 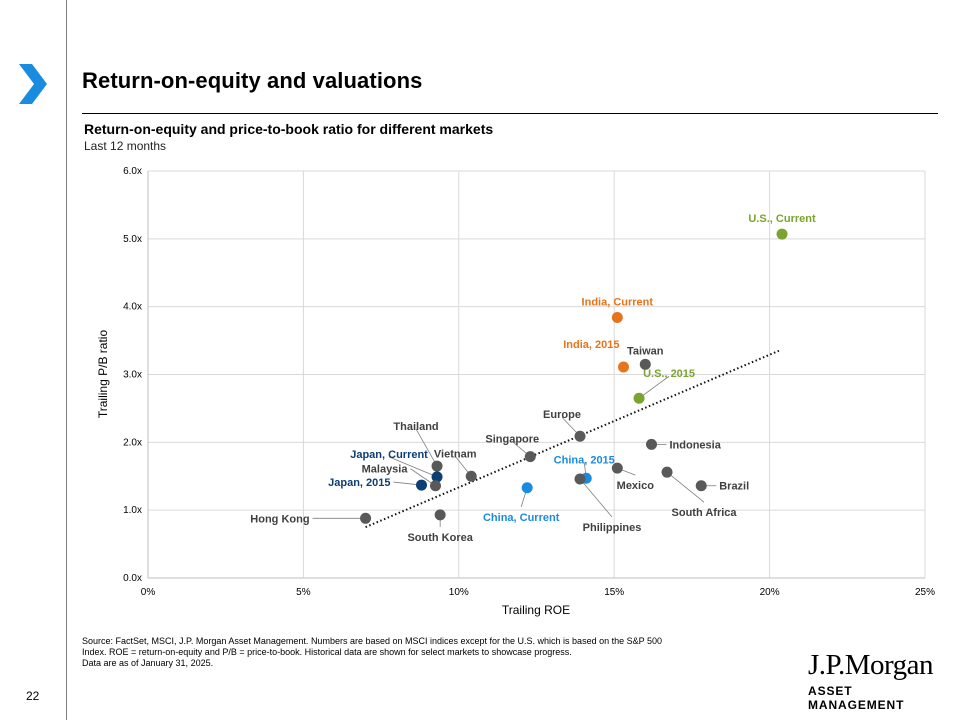 I want to click on data-label: India, 2015, so click(x=591, y=345).